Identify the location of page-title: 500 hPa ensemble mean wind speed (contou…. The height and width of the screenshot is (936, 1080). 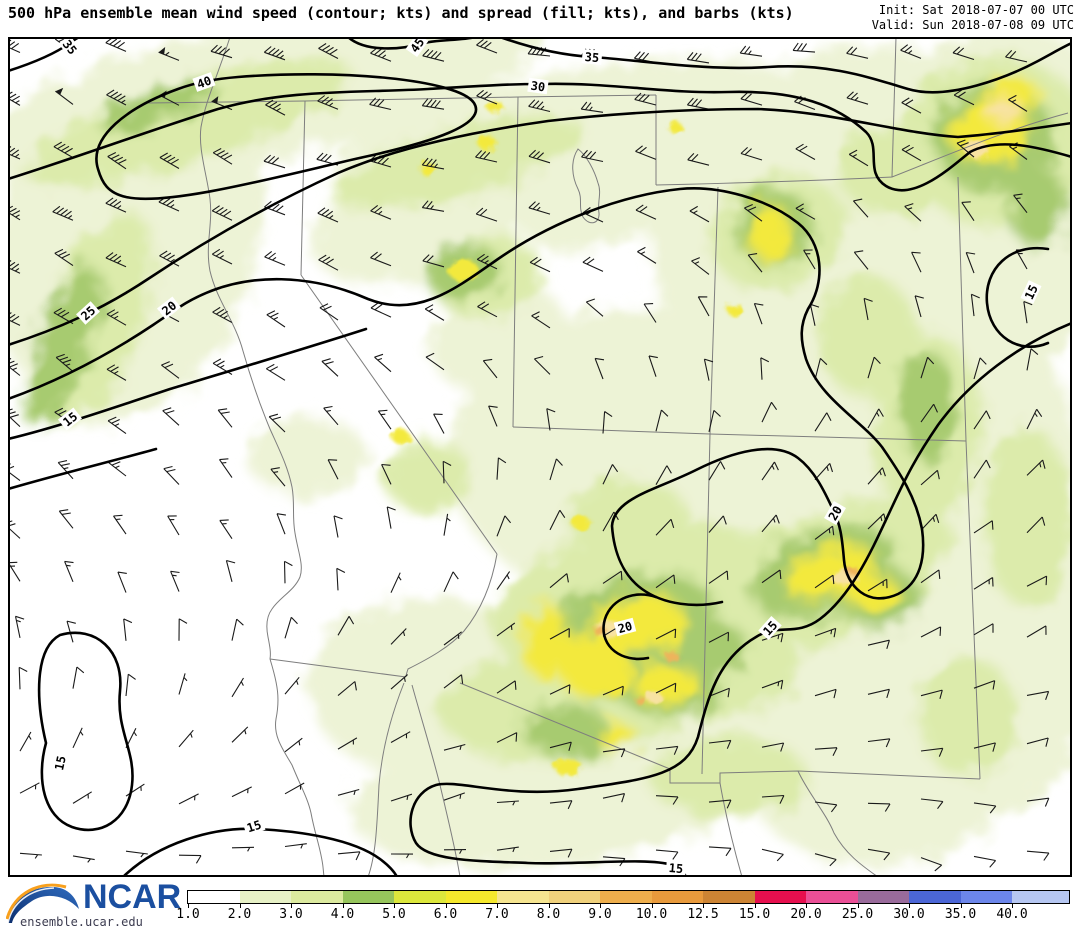
(401, 13).